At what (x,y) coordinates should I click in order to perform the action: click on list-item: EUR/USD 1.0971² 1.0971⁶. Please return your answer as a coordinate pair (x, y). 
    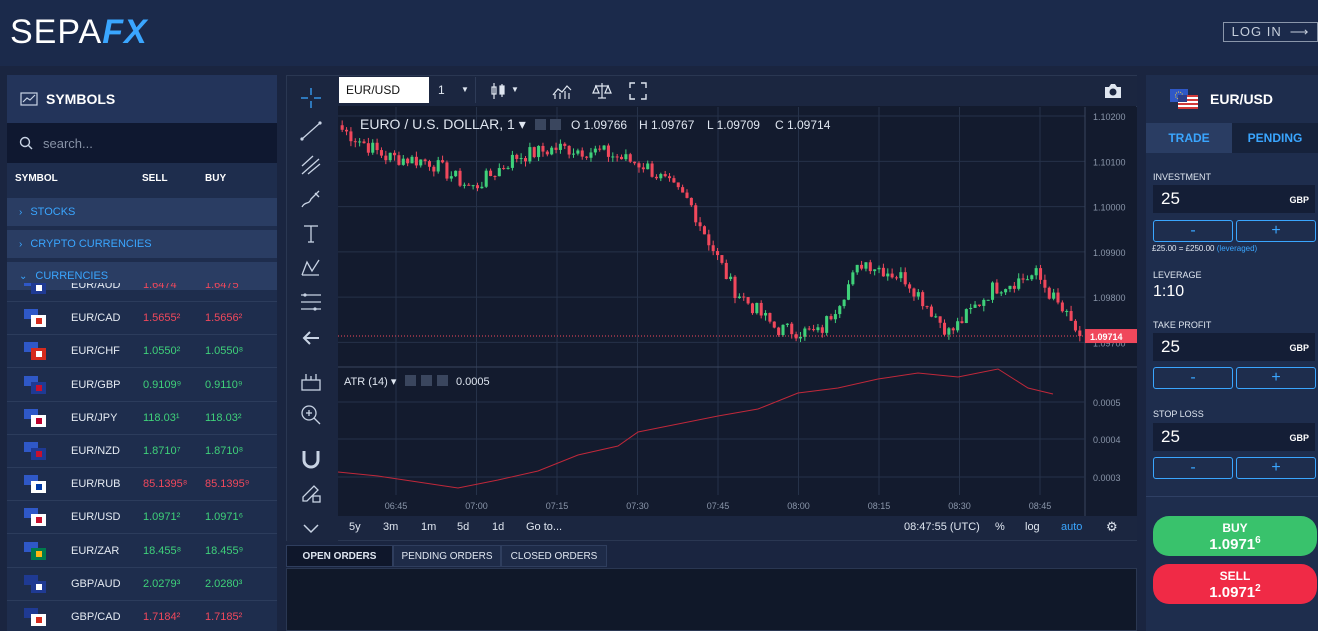
    Looking at the image, I should click on (142, 518).